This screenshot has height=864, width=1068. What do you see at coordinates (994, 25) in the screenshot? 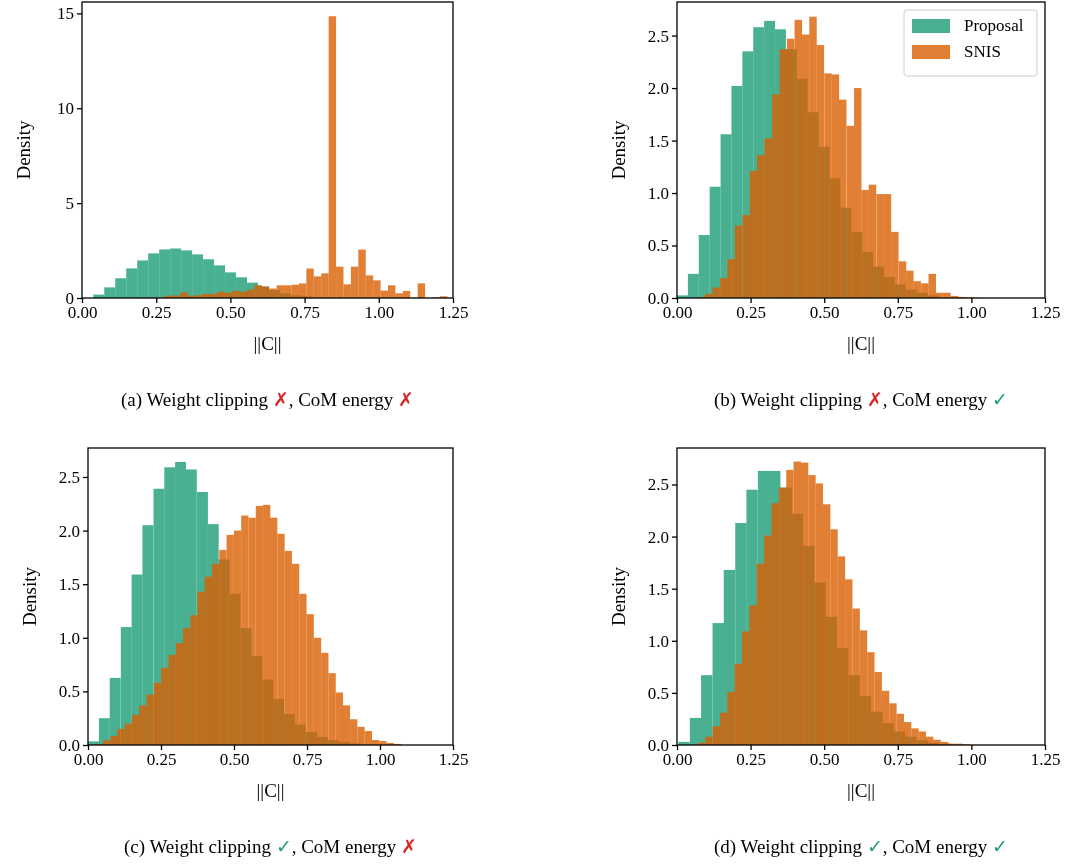
I see `legend-label: Proposal` at bounding box center [994, 25].